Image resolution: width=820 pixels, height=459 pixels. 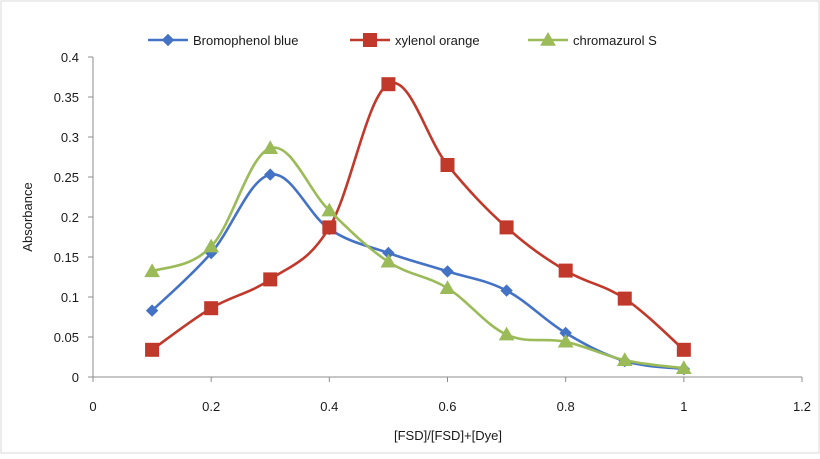 I want to click on legend-item-xylenol-orange: xylenol orange, so click(x=415, y=40).